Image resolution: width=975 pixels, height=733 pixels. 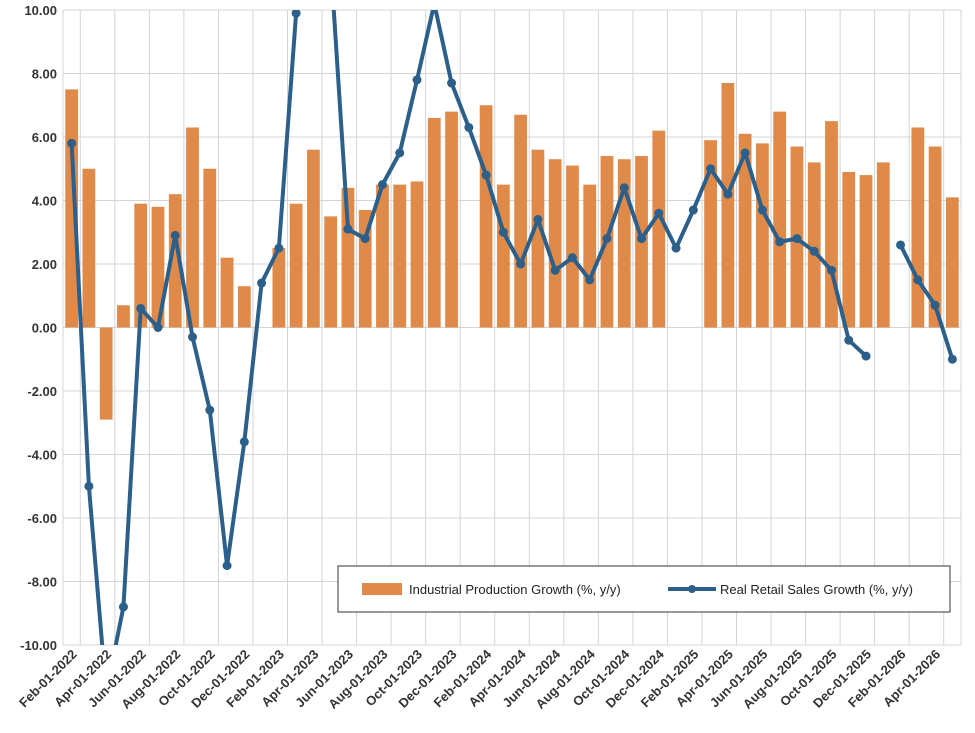 What do you see at coordinates (42, 455) in the screenshot?
I see `y-tick-label: -4.00` at bounding box center [42, 455].